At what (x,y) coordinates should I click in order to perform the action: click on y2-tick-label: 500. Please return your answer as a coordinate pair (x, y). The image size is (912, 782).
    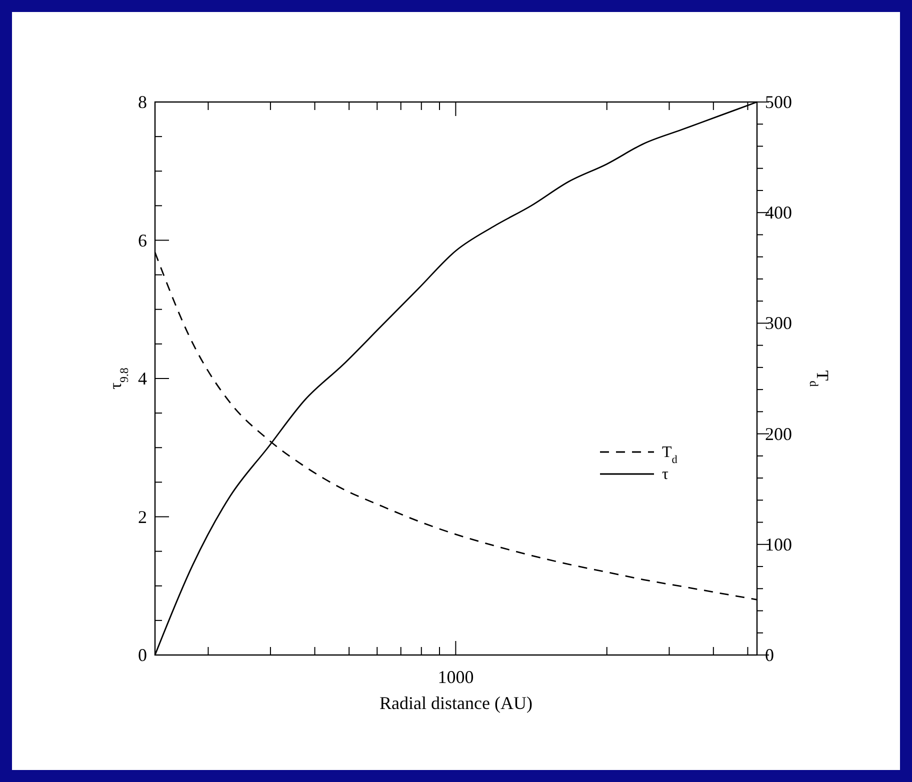
    Looking at the image, I should click on (778, 102).